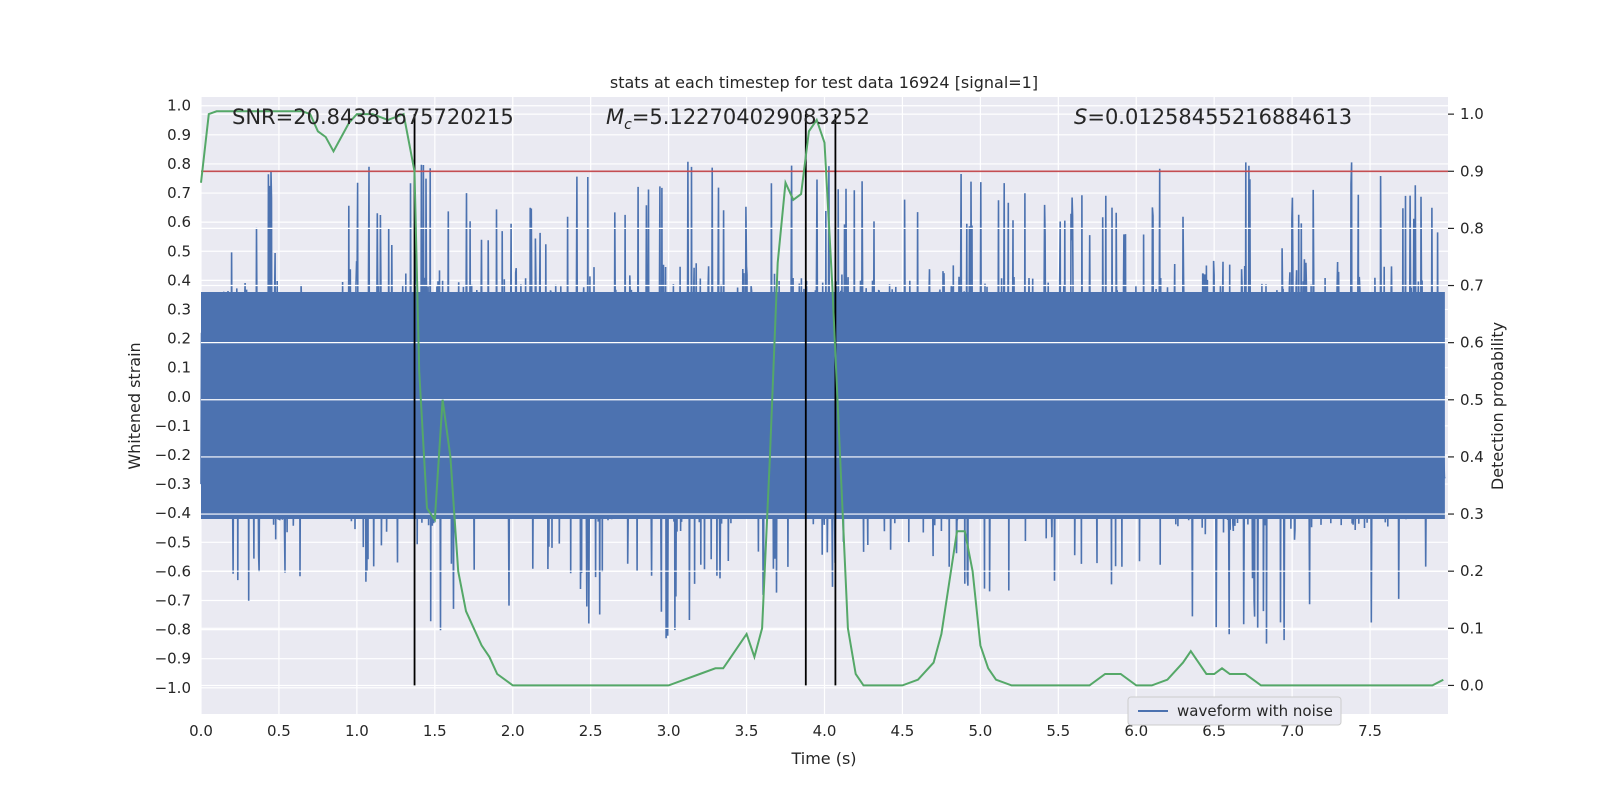  What do you see at coordinates (179, 135) in the screenshot?
I see `y-tick-label: 0.9` at bounding box center [179, 135].